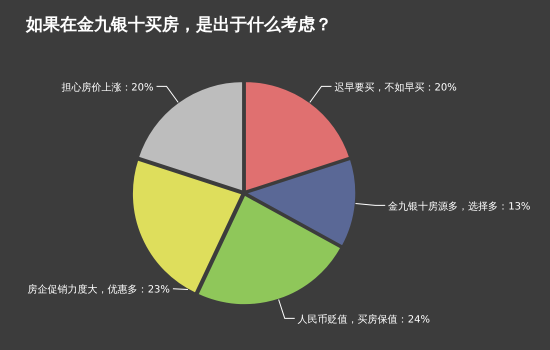 This screenshot has width=550, height=350. I want to click on slice-label: 人民币贬值，买房保值：24%, so click(364, 319).